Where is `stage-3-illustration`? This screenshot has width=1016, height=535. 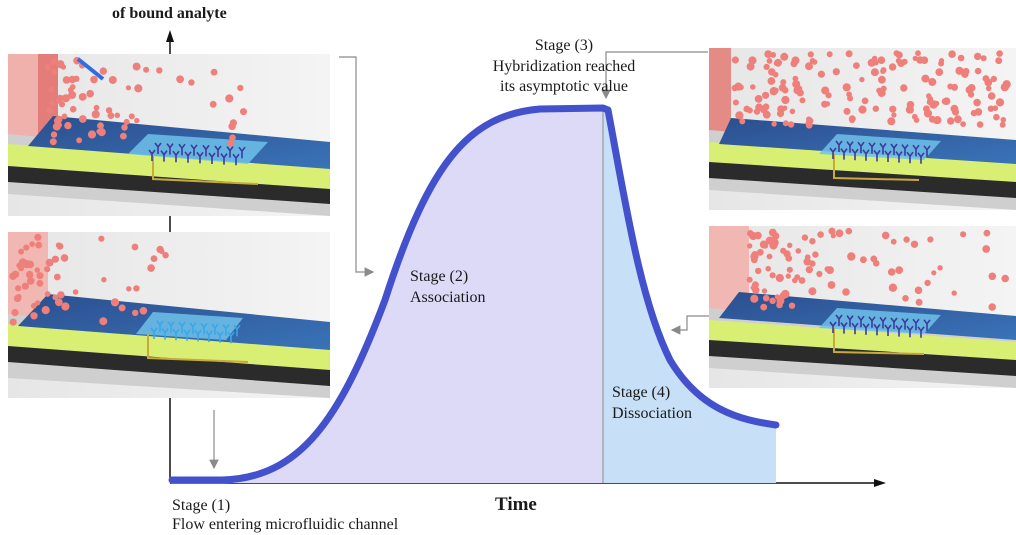
stage-3-illustration is located at coordinates (862, 129).